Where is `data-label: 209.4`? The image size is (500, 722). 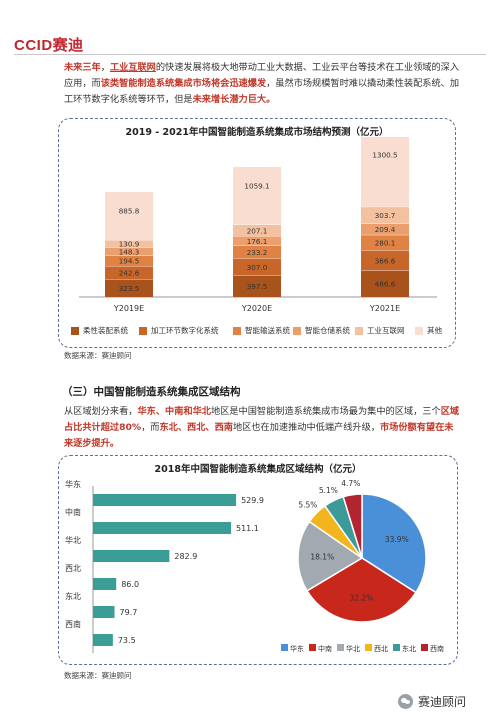 data-label: 209.4 is located at coordinates (385, 229).